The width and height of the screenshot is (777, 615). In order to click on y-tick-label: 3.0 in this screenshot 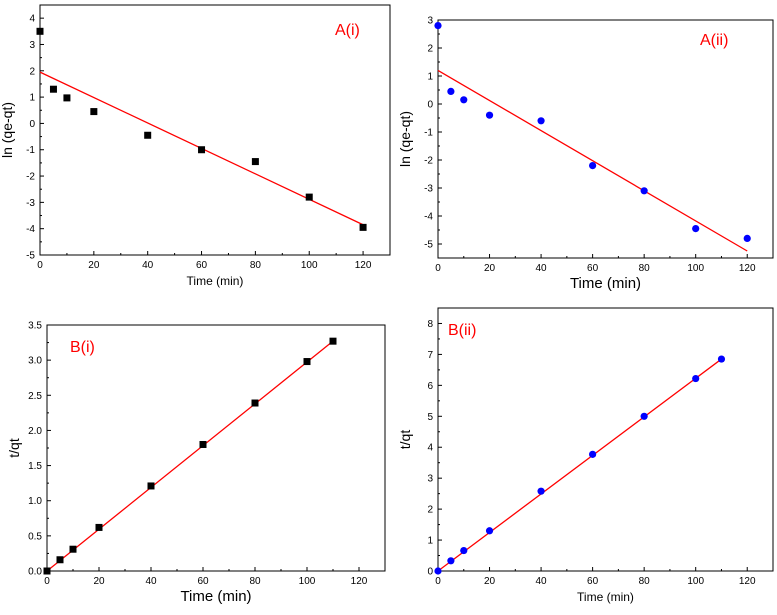, I will do `click(35, 361)`.